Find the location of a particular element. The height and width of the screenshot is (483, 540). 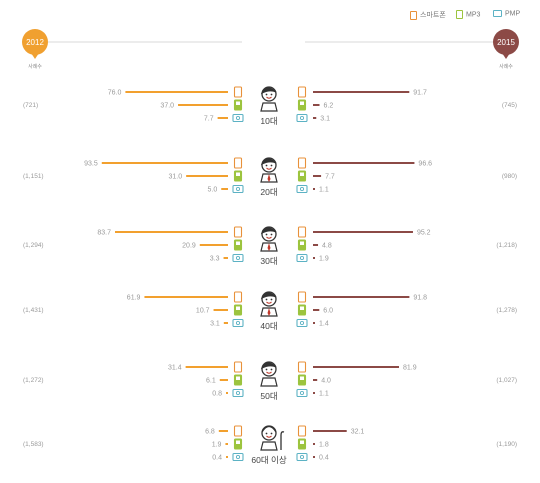

legend-label: MP3 is located at coordinates (473, 15).